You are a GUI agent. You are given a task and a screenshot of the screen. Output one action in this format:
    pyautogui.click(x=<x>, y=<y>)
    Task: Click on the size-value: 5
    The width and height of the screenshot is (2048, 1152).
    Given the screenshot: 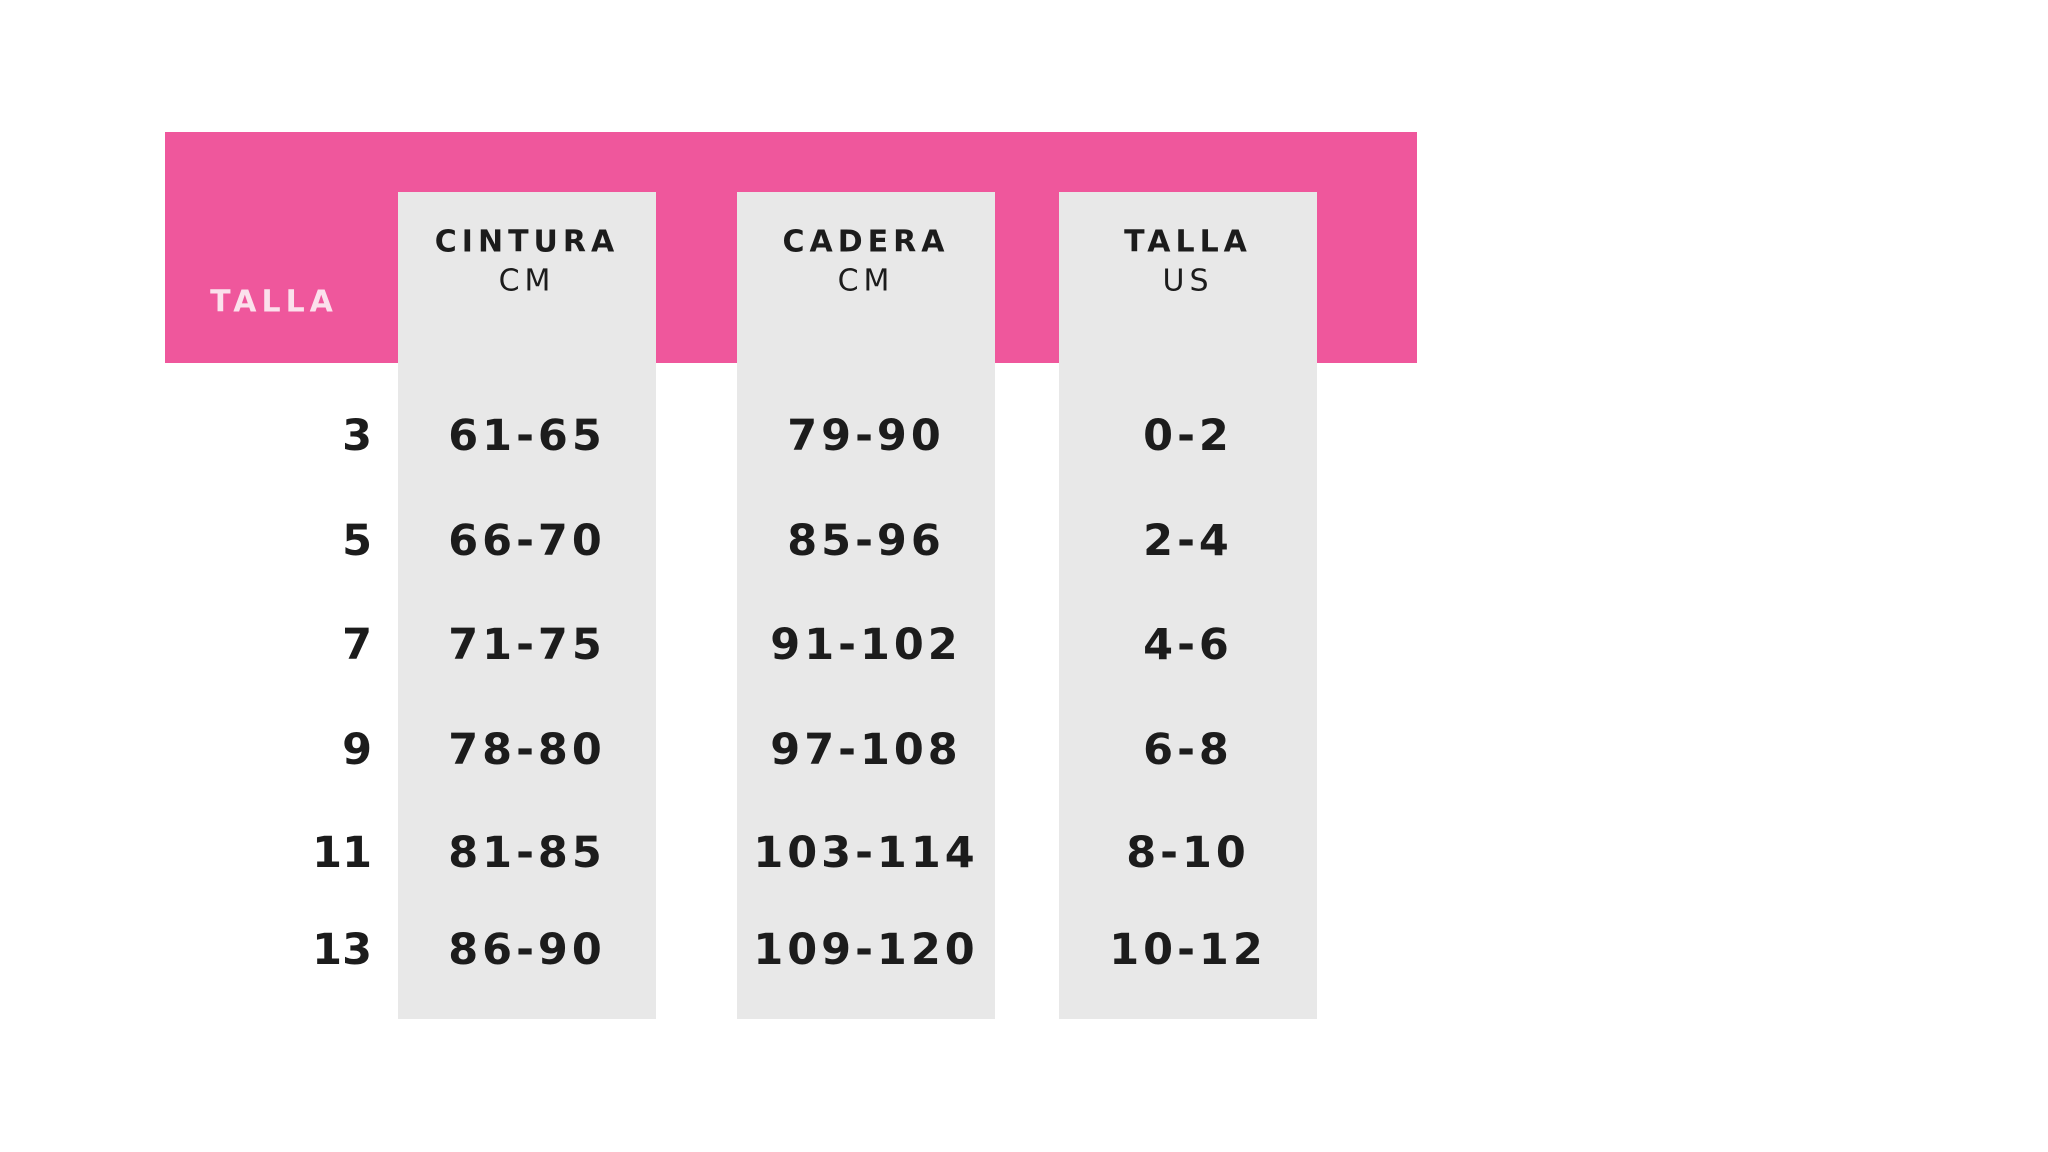 What is the action you would take?
    pyautogui.click(x=357, y=541)
    